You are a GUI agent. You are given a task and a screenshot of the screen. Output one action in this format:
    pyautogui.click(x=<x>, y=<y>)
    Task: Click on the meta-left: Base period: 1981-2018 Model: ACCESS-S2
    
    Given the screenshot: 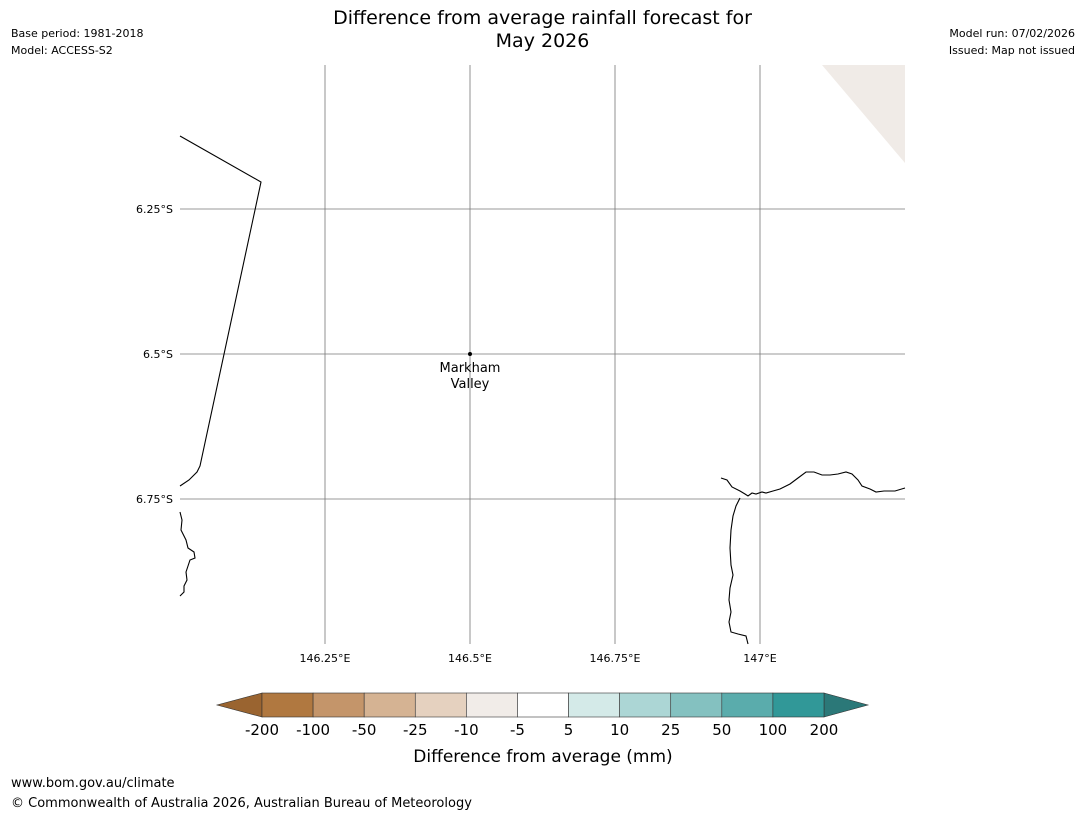 What is the action you would take?
    pyautogui.click(x=77, y=42)
    